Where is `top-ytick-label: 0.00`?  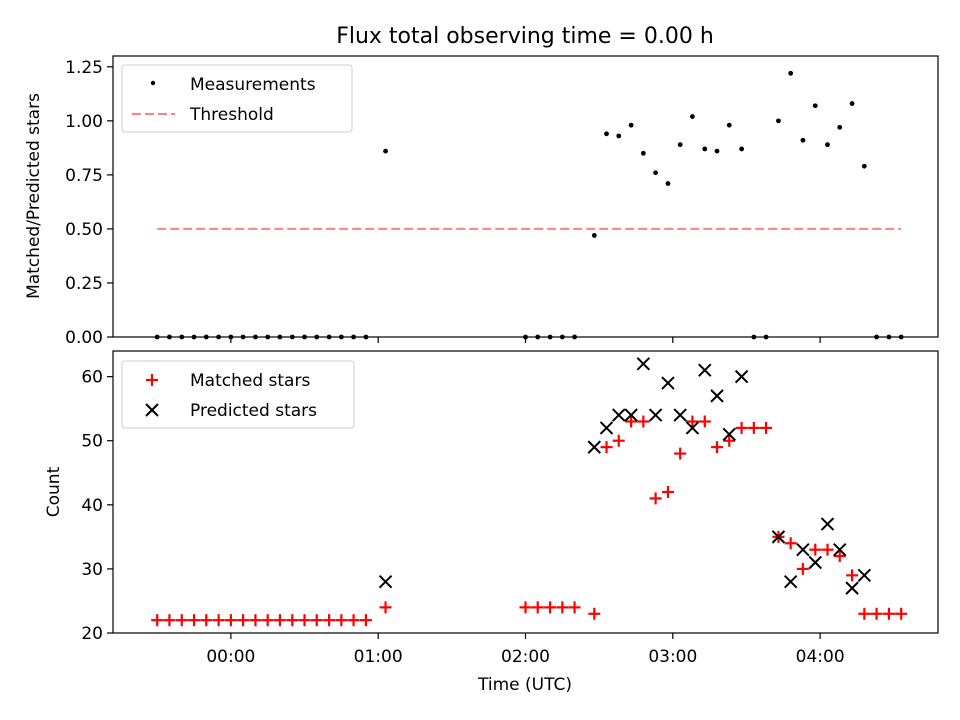 top-ytick-label: 0.00 is located at coordinates (84, 338).